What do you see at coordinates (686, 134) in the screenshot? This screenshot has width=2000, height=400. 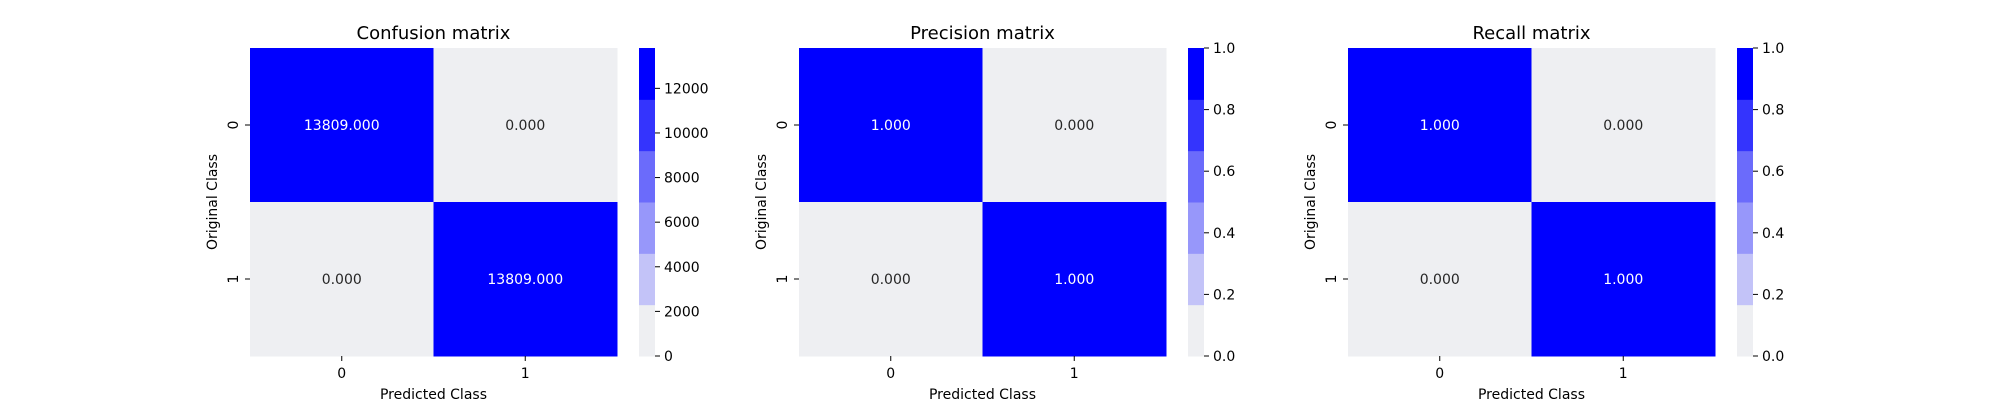 I see `colorbar-tick-label: 10000` at bounding box center [686, 134].